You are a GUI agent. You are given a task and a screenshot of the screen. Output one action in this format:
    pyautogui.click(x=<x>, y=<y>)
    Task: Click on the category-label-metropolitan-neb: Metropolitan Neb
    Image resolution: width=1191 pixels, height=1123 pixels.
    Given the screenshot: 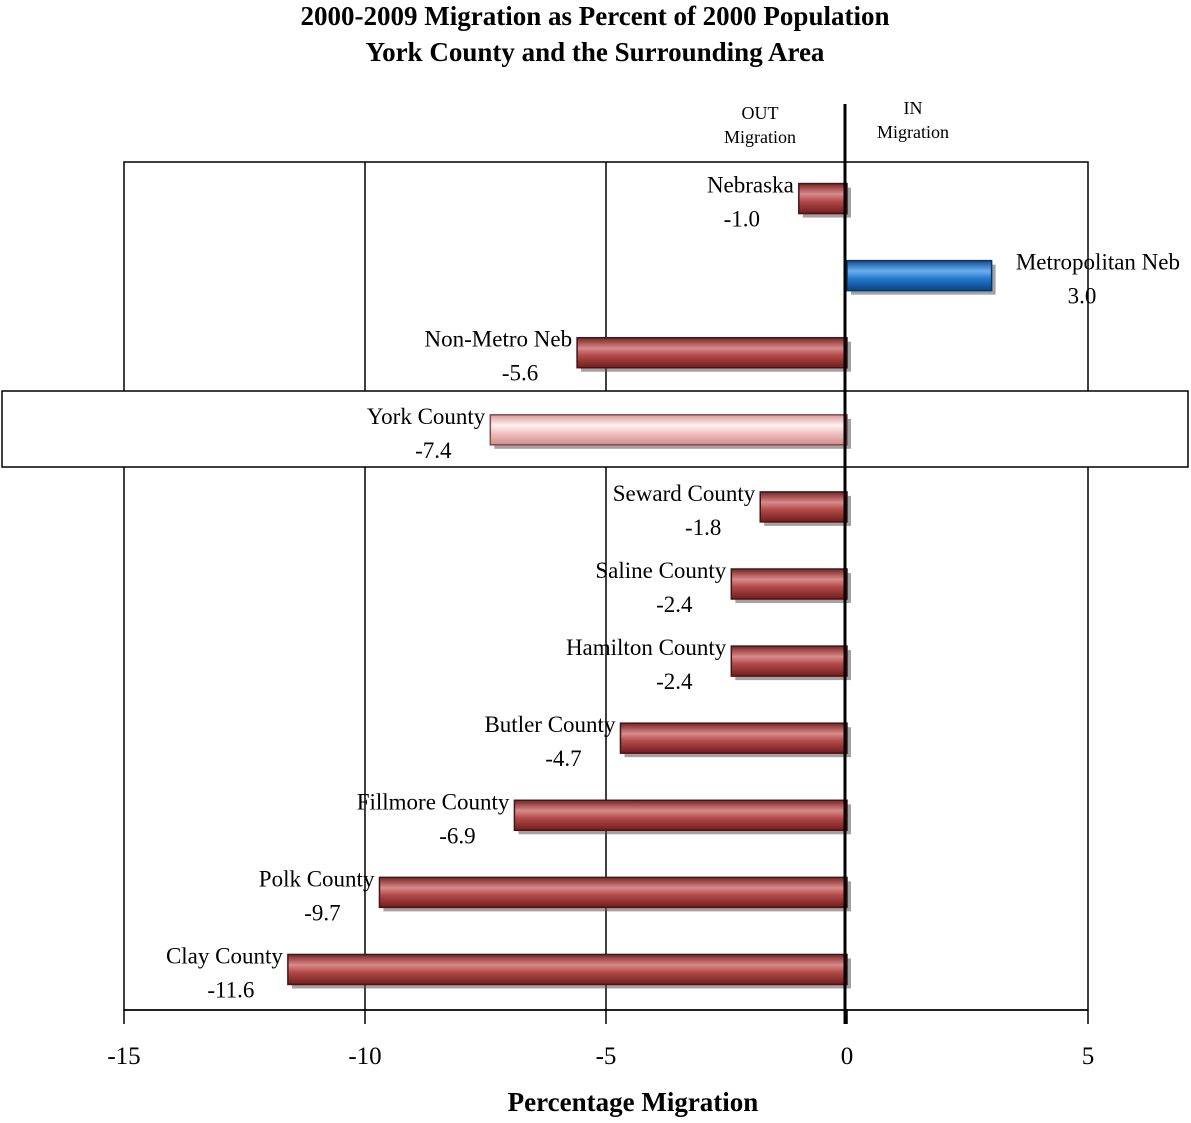 What is the action you would take?
    pyautogui.click(x=1098, y=262)
    